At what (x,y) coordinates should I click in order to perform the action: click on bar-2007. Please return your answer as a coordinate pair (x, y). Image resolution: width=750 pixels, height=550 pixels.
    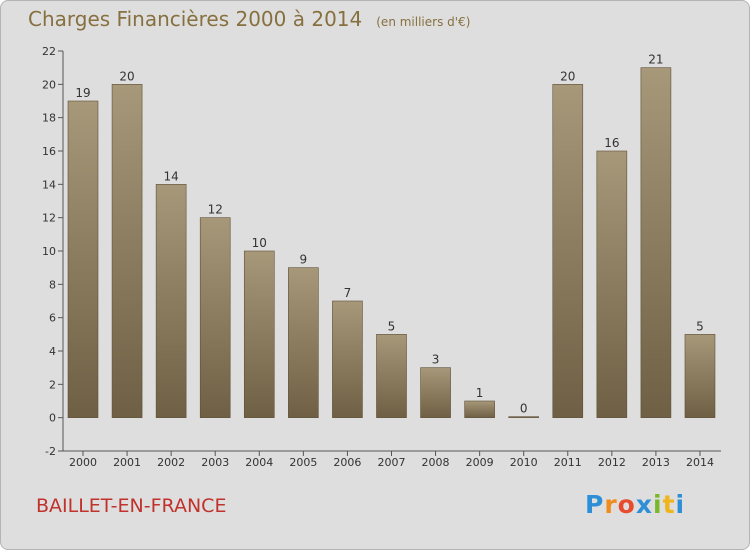
    Looking at the image, I should click on (391, 376).